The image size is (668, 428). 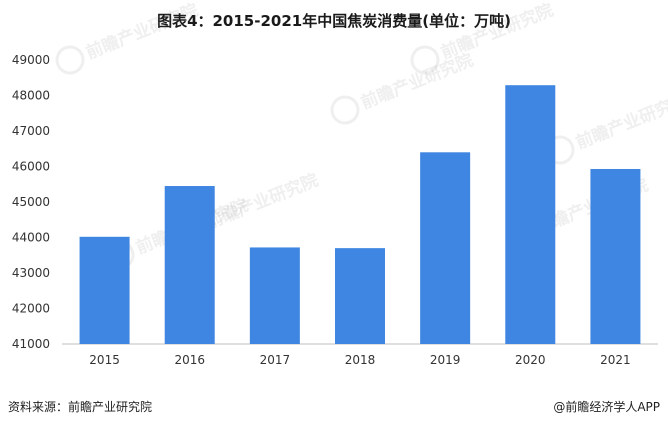 What do you see at coordinates (445, 248) in the screenshot?
I see `bar-2019` at bounding box center [445, 248].